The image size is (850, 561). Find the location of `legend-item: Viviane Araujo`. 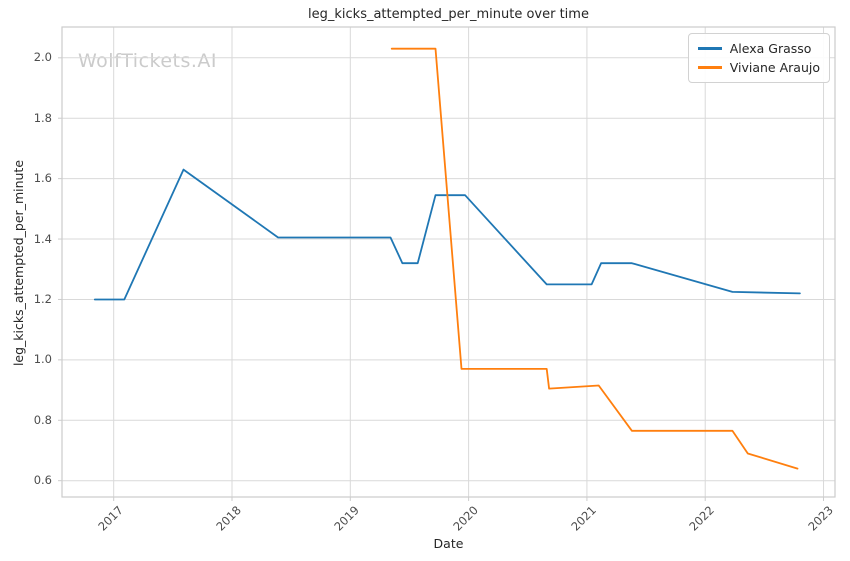

legend-item: Viviane Araujo is located at coordinates (758, 67).